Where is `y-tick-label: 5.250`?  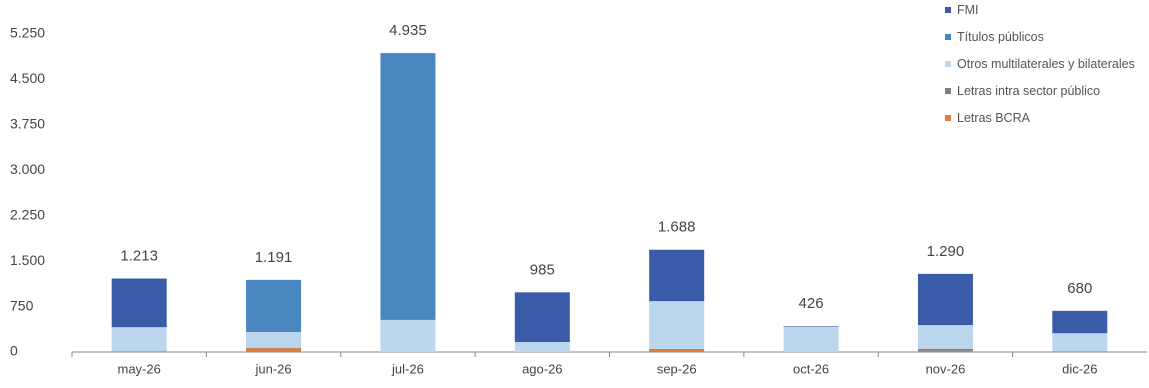 y-tick-label: 5.250 is located at coordinates (27, 33).